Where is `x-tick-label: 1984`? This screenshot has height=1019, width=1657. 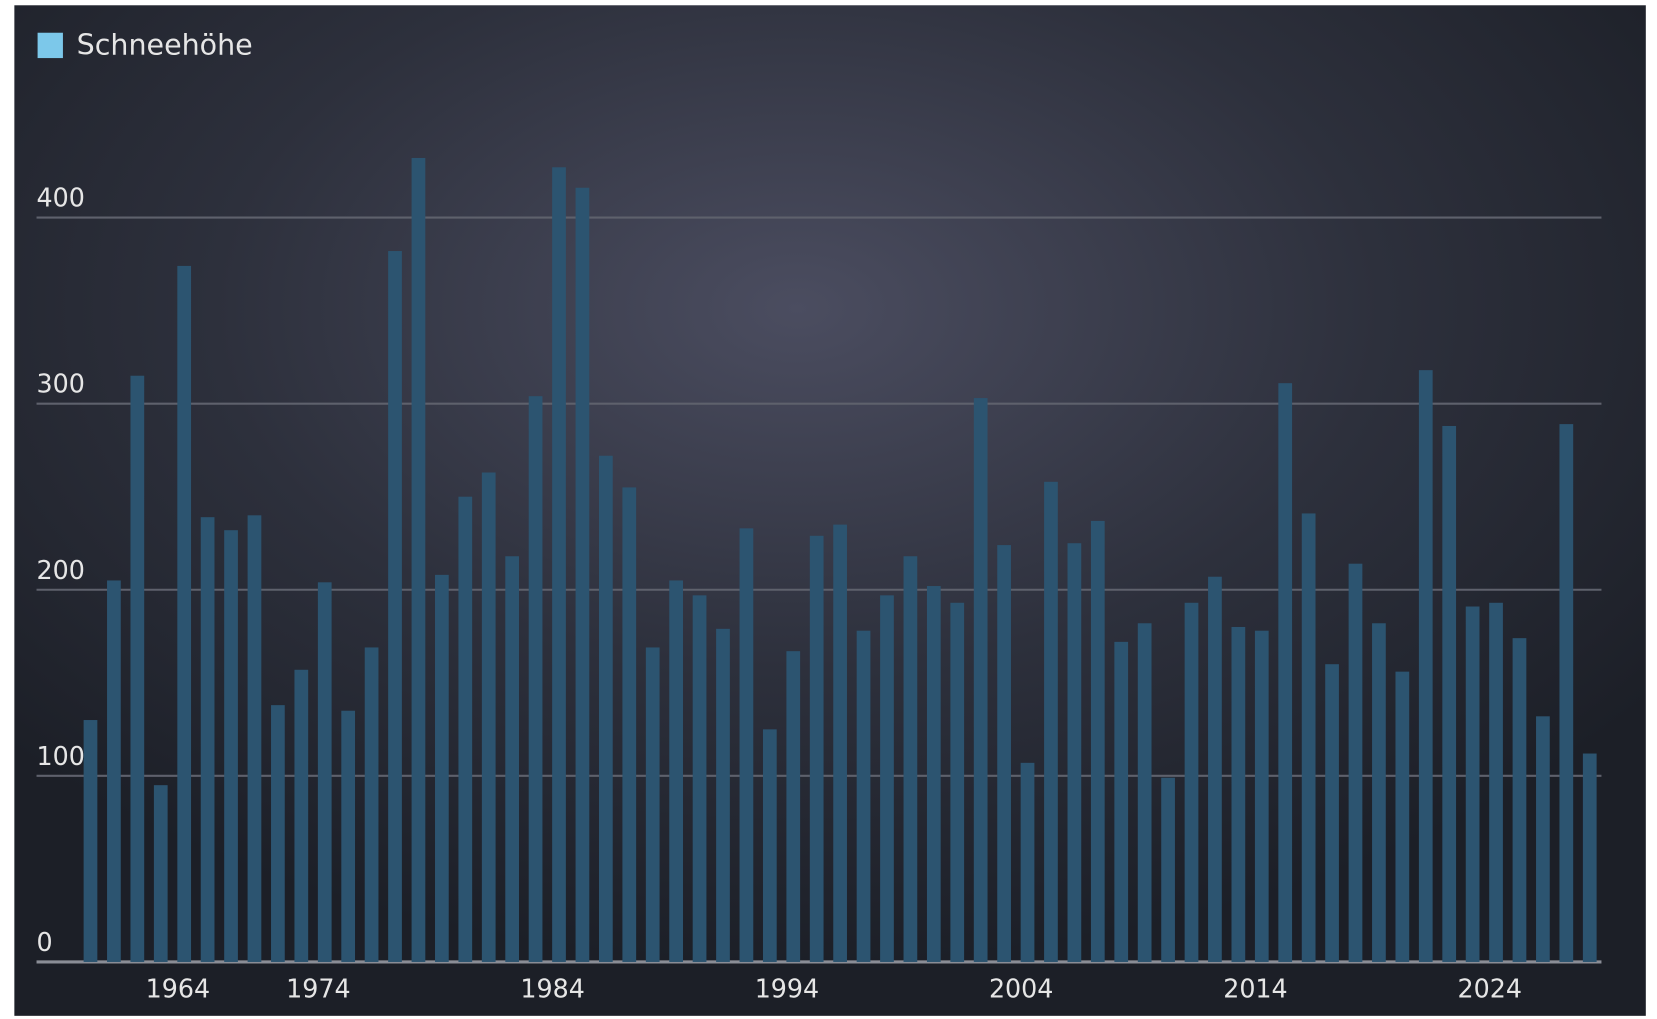 x-tick-label: 1984 is located at coordinates (552, 988).